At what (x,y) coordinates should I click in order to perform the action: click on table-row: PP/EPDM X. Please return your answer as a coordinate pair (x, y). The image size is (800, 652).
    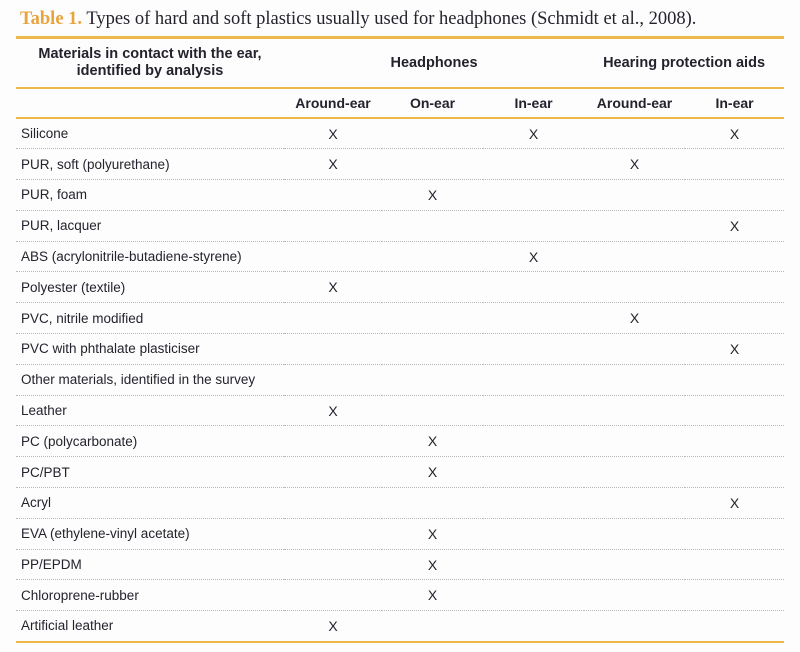
    Looking at the image, I should click on (400, 565).